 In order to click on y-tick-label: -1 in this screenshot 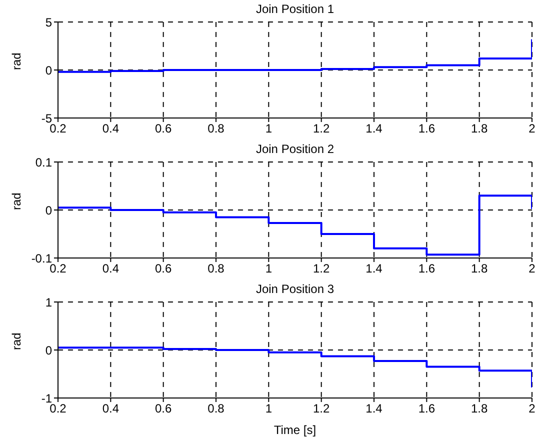, I will do `click(46, 398)`.